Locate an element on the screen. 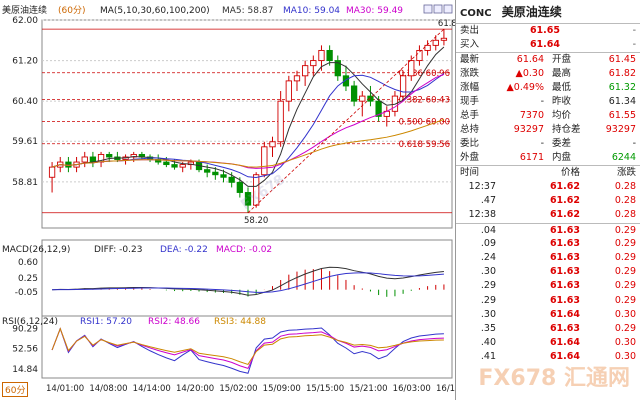 This screenshot has height=400, width=640. stat-value: ▲0.49% is located at coordinates (525, 87).